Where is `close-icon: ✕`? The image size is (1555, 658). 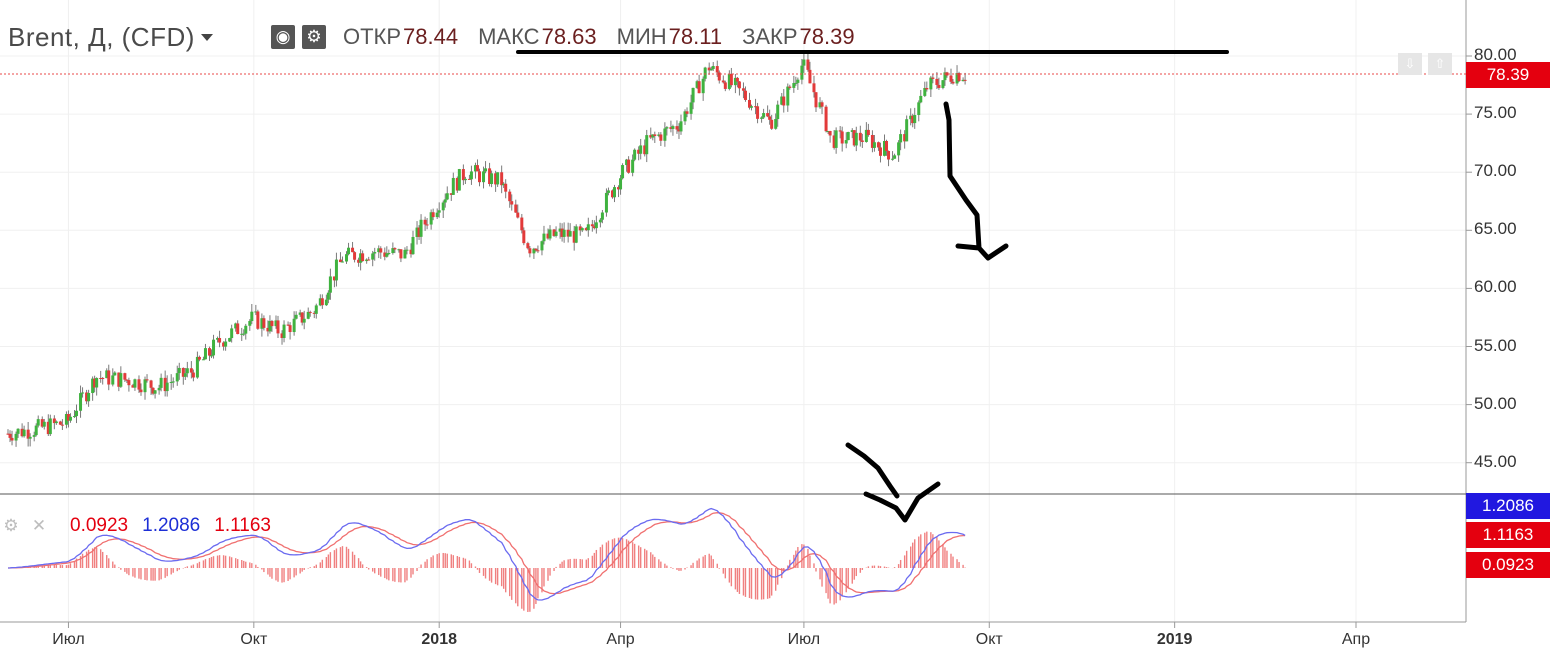
close-icon: ✕ is located at coordinates (39, 525).